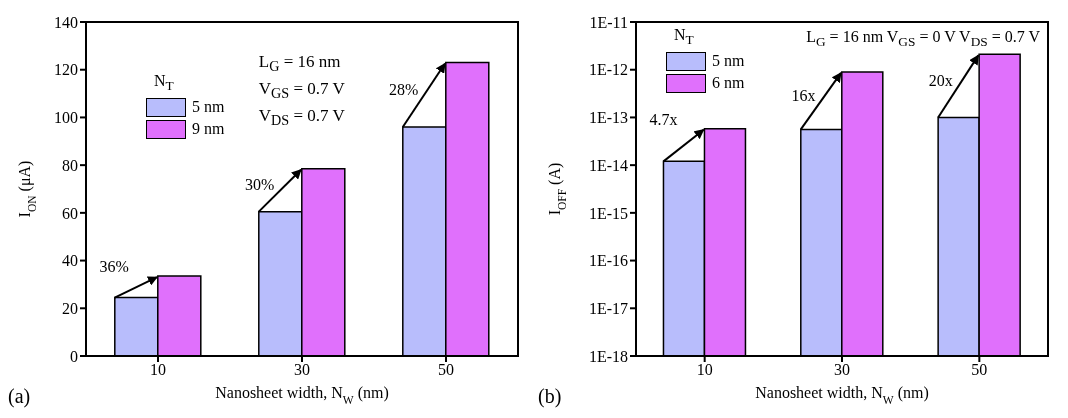 Image resolution: width=1068 pixels, height=418 pixels. What do you see at coordinates (260, 185) in the screenshot?
I see `annotation: 30%` at bounding box center [260, 185].